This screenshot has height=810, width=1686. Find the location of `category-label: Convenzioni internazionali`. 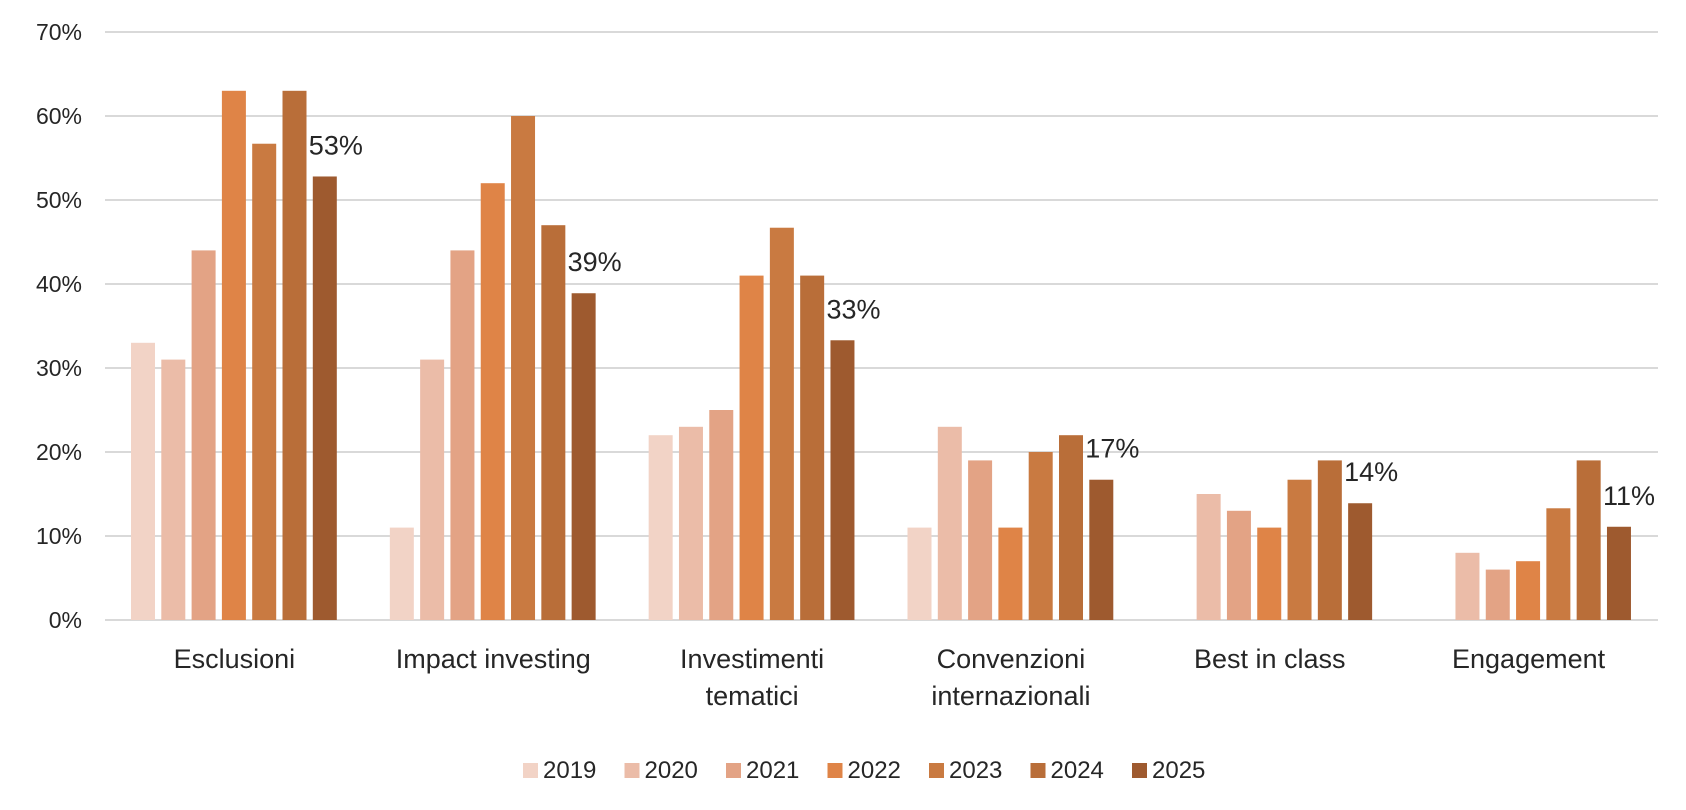

category-label: Convenzioni internazionali is located at coordinates (1010, 677).